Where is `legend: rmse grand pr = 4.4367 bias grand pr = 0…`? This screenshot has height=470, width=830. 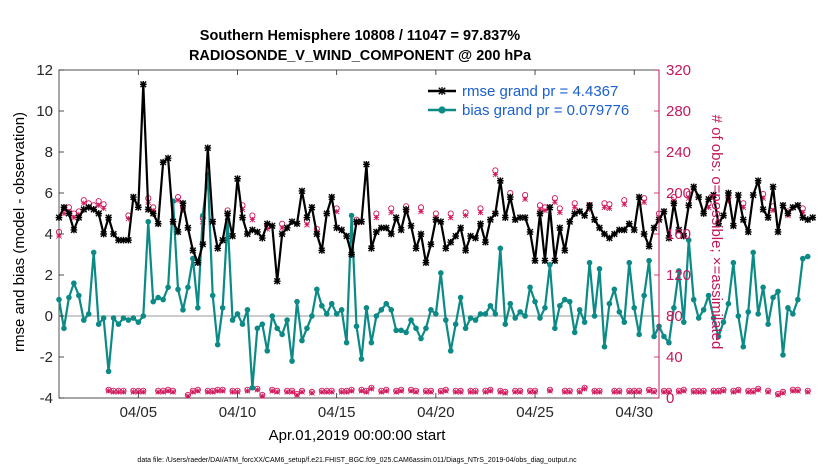
legend: rmse grand pr = 4.4367 bias grand pr = 0… is located at coordinates (539, 98).